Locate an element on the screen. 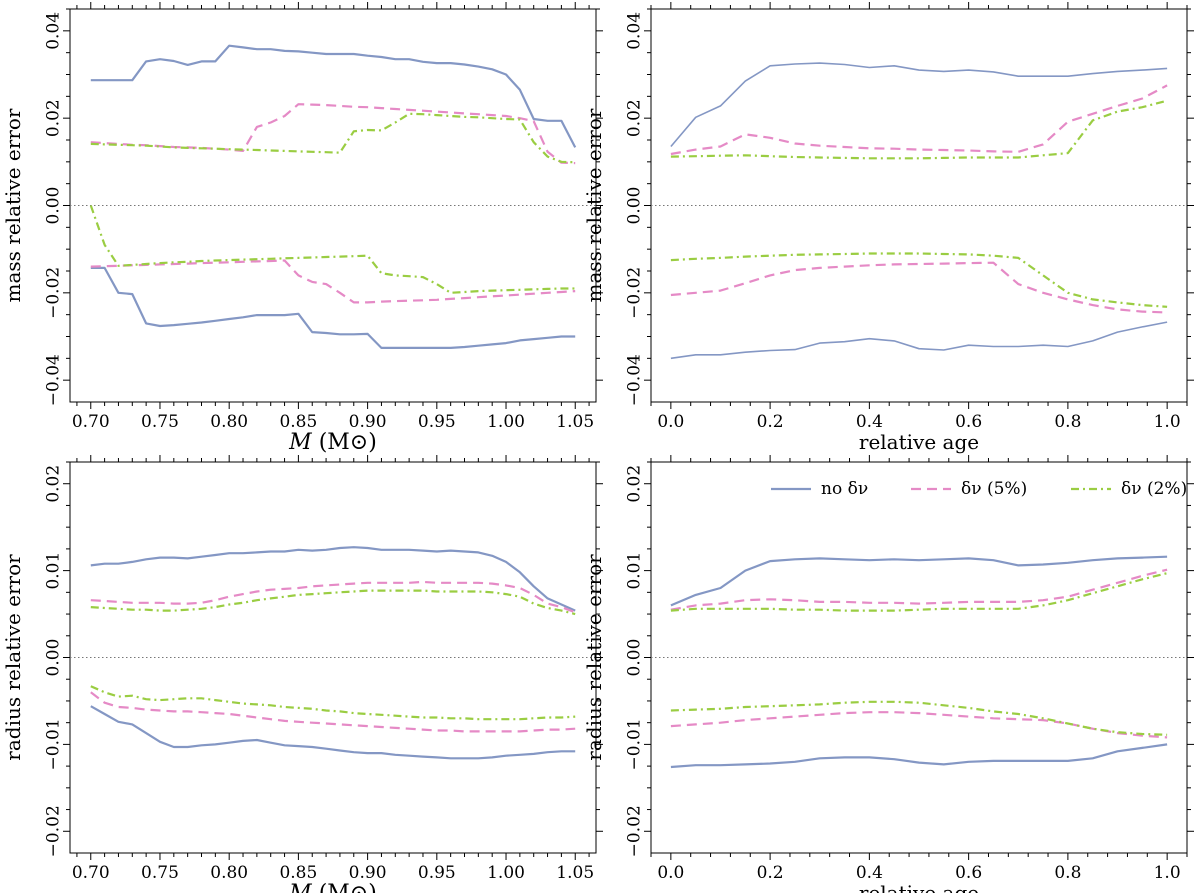  legend-label: δν (5%) is located at coordinates (994, 489).